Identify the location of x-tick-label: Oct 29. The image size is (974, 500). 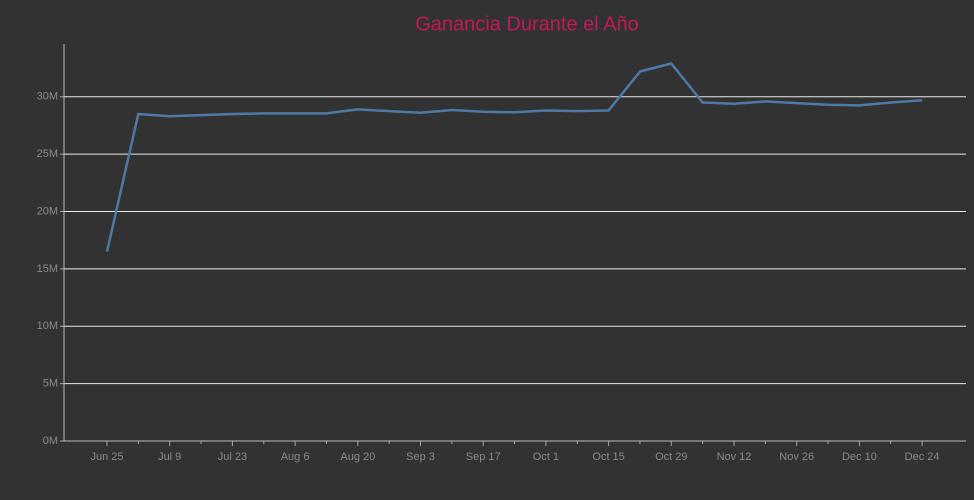
(671, 457).